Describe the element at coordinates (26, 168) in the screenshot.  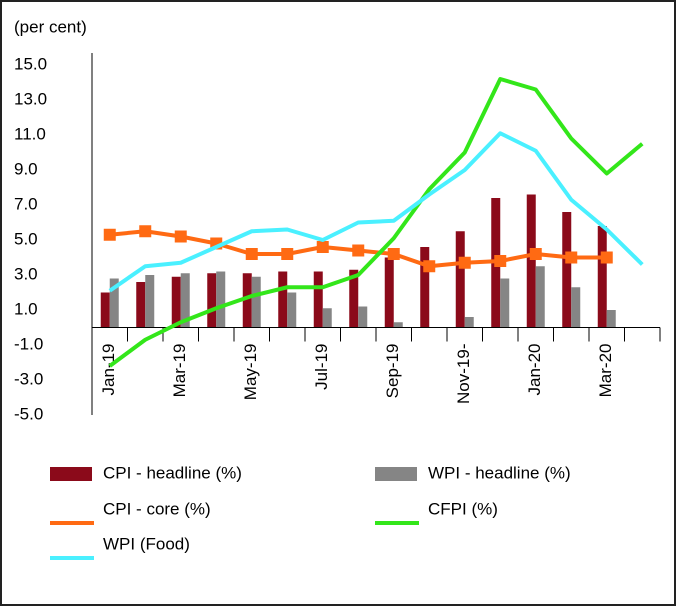
I see `y-tick-label: 9.0` at that location.